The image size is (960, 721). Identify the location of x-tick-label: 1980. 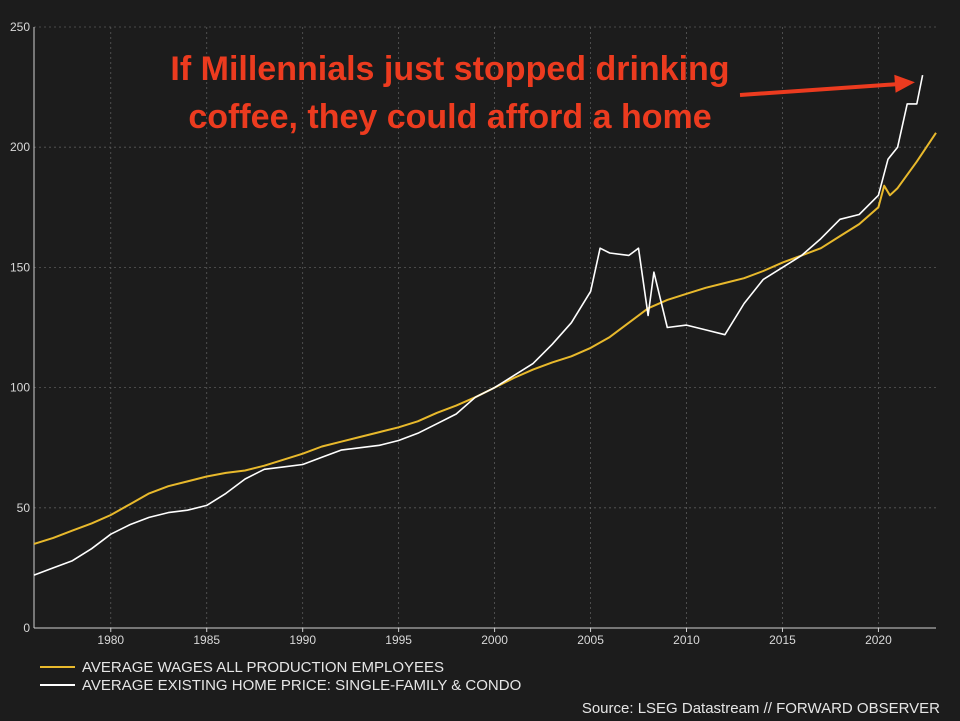
(110, 640).